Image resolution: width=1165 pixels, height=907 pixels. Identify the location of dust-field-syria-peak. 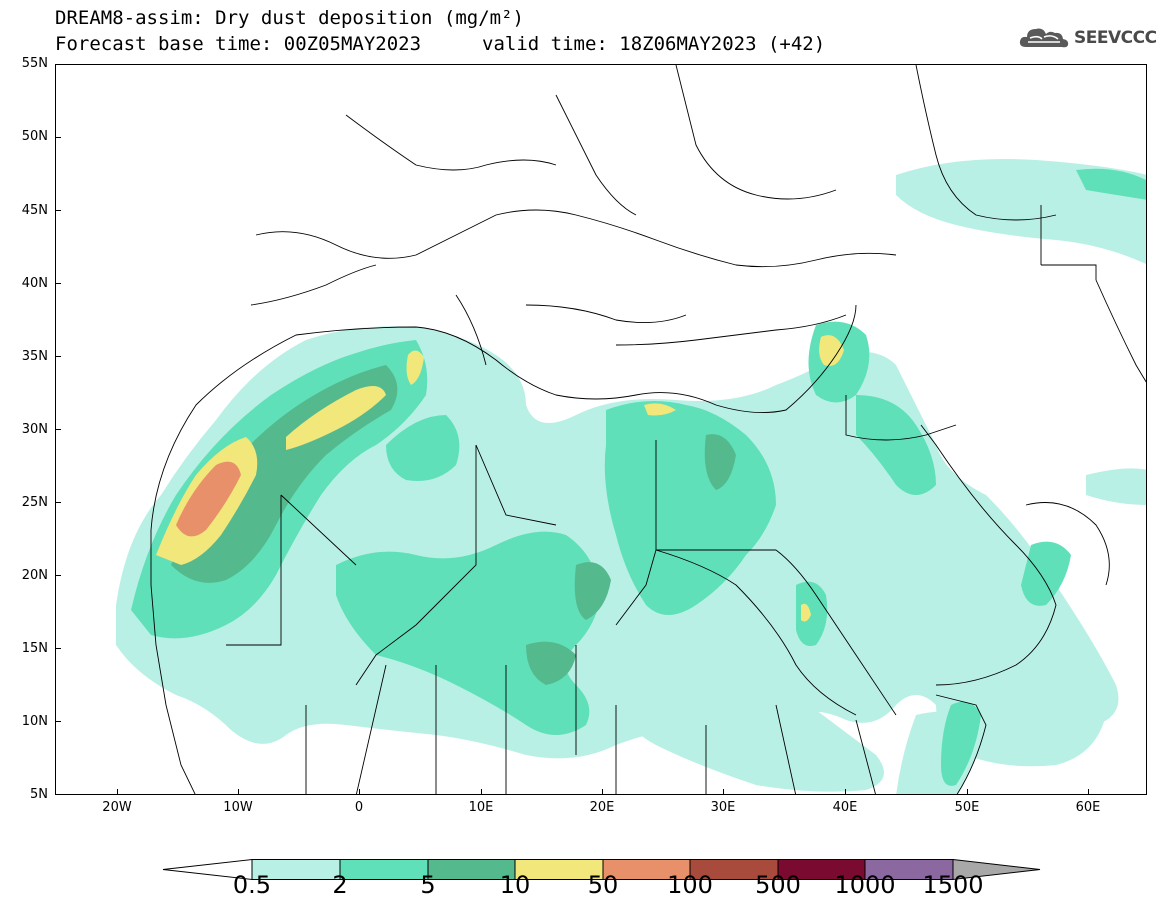
(831, 350).